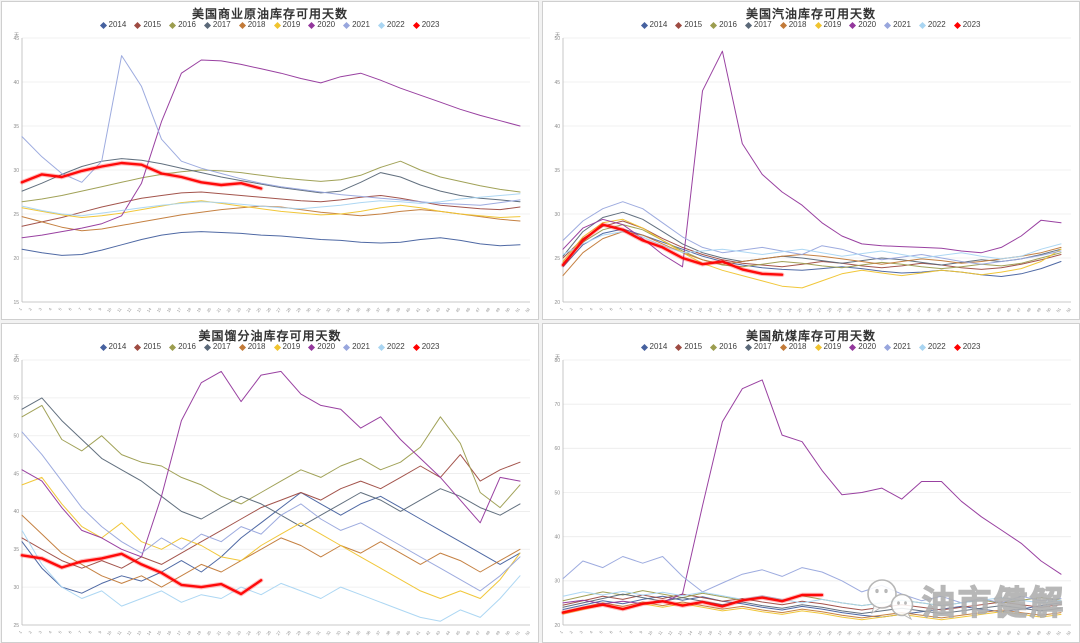  What do you see at coordinates (969, 632) in the screenshot?
I see `svg-text: 42` at bounding box center [969, 632].